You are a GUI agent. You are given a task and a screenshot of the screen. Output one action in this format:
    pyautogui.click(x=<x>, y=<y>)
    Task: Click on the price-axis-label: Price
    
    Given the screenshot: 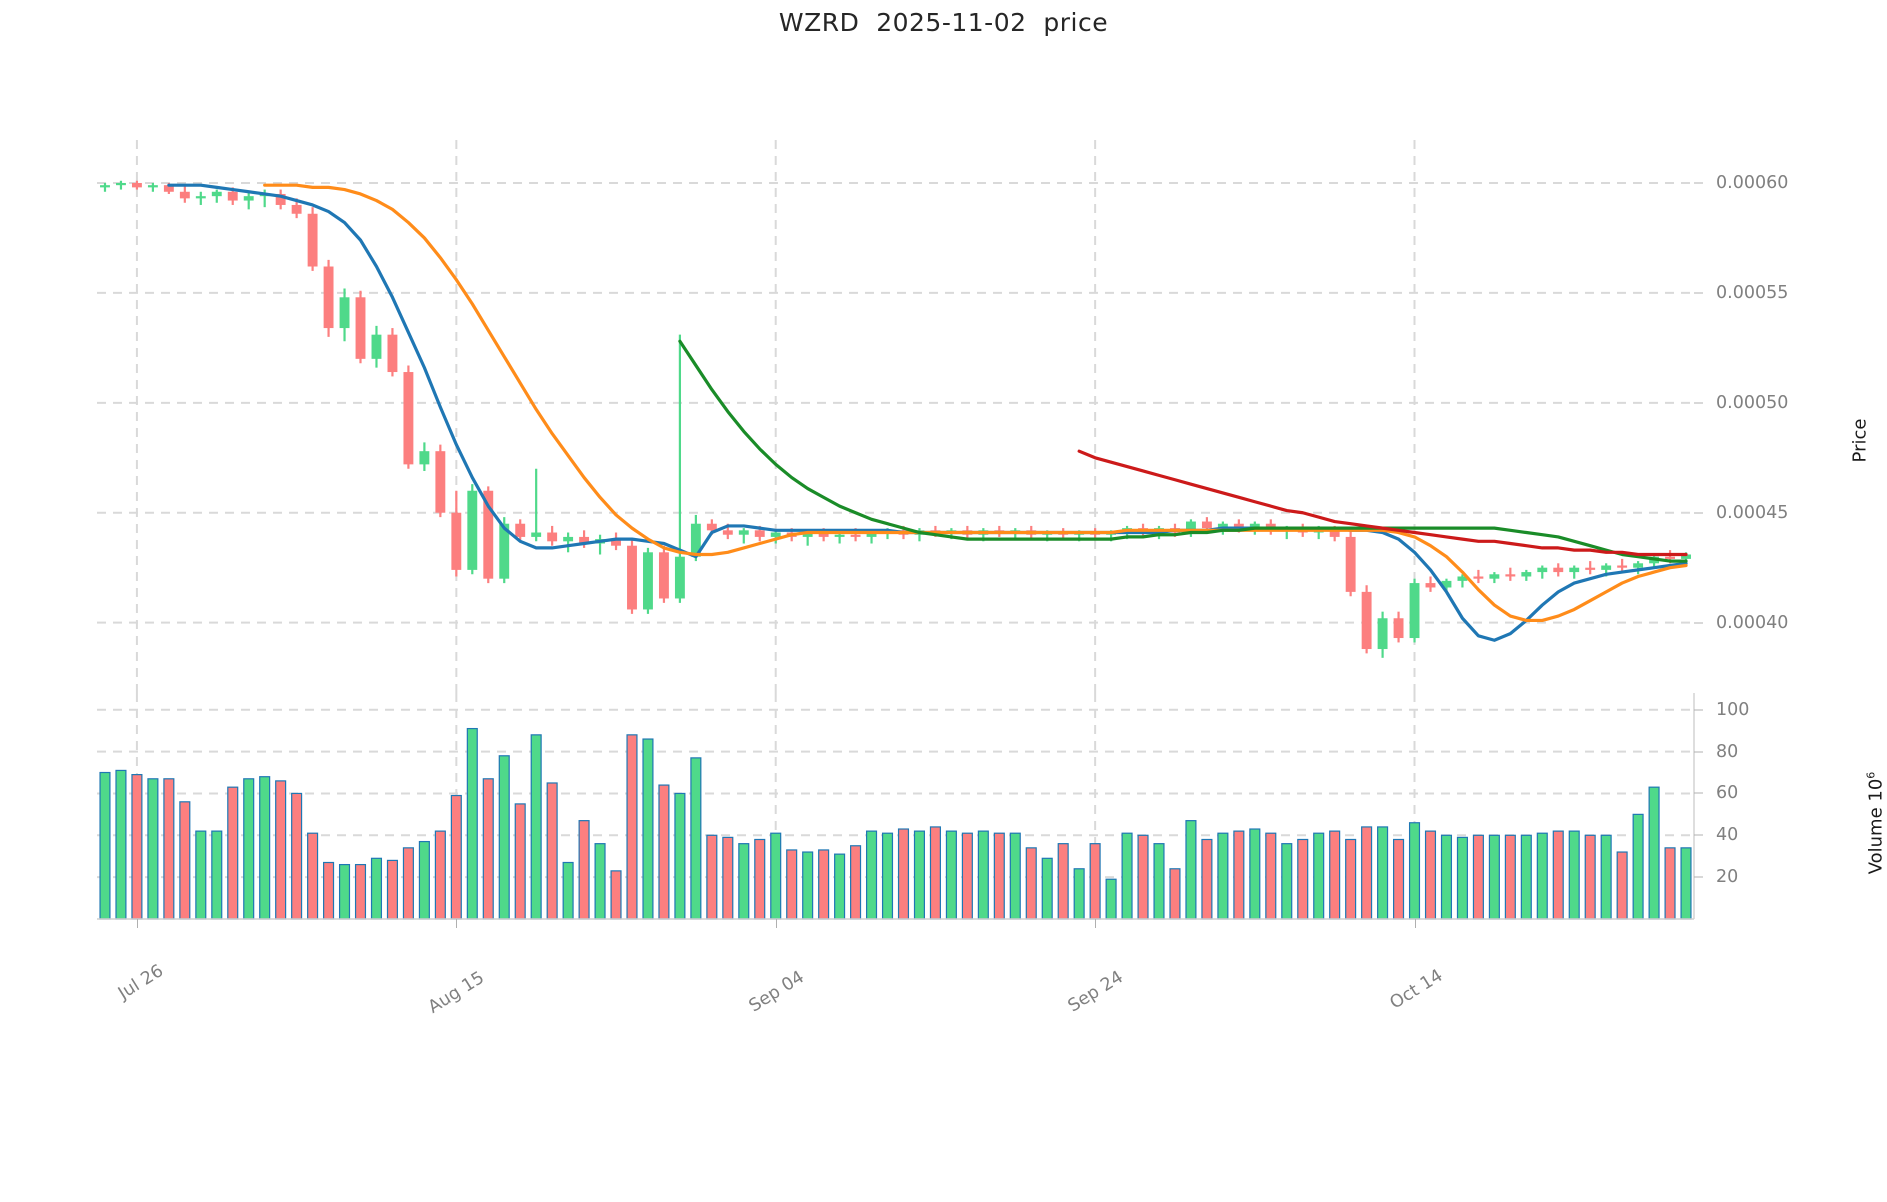 What is the action you would take?
    pyautogui.click(x=1860, y=440)
    